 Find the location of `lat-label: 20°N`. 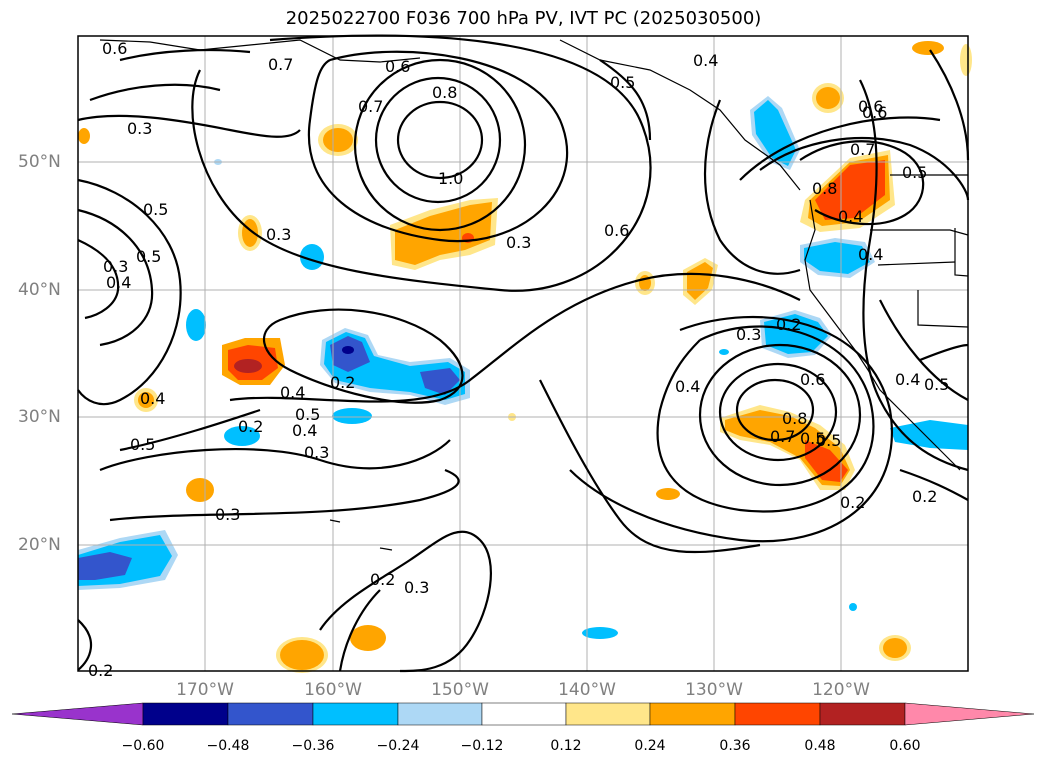

lat-label: 20°N is located at coordinates (39, 545).